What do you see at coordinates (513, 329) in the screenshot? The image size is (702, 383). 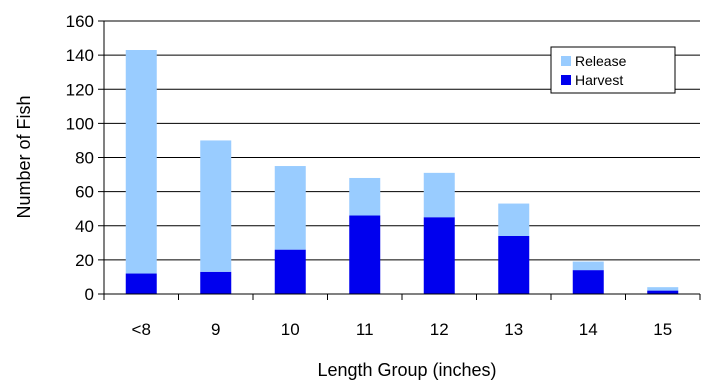 I see `x-tick-label: 13` at bounding box center [513, 329].